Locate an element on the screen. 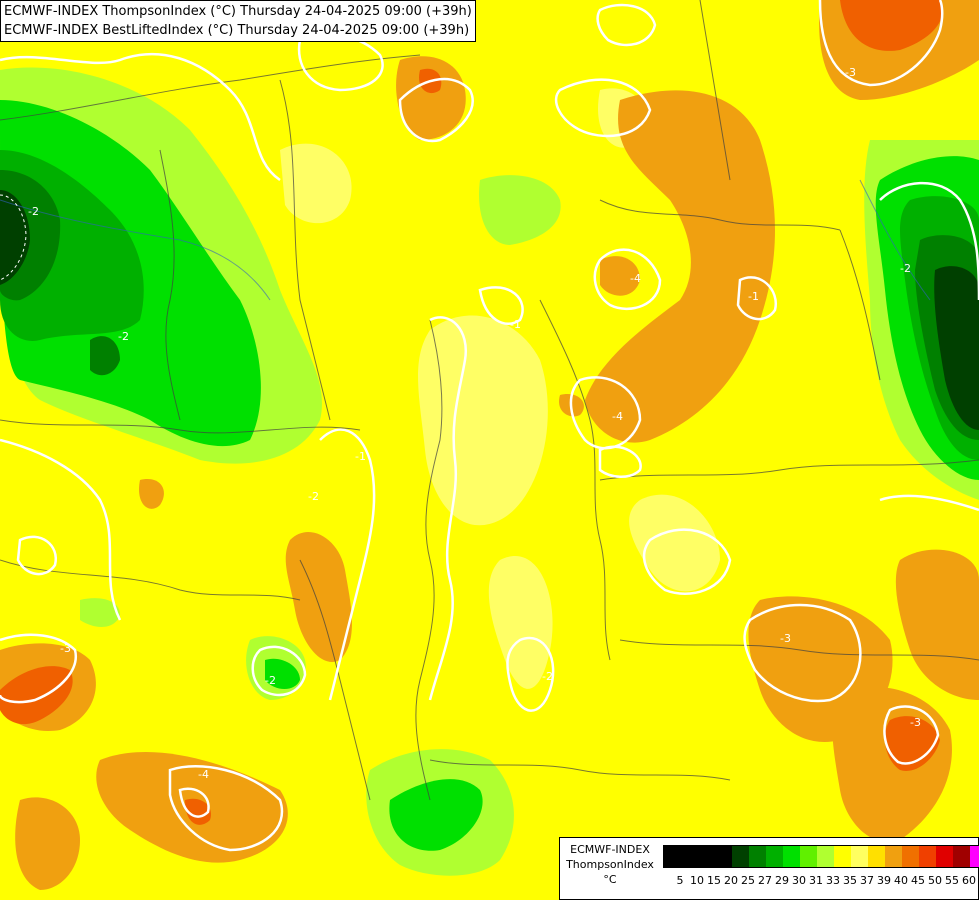 This screenshot has height=900, width=979. legend-model: ECMWF-INDEX is located at coordinates (610, 849).